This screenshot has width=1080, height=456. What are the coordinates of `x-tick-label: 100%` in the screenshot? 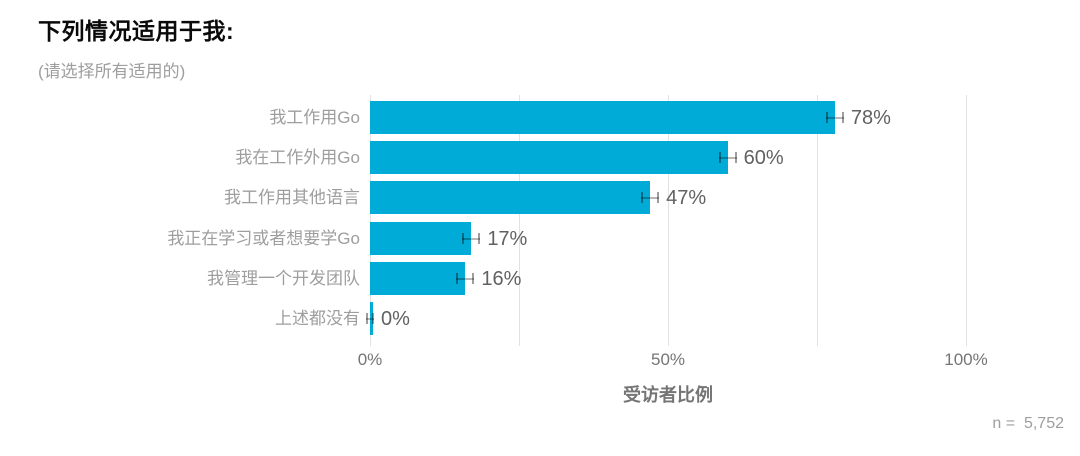 It's located at (966, 359).